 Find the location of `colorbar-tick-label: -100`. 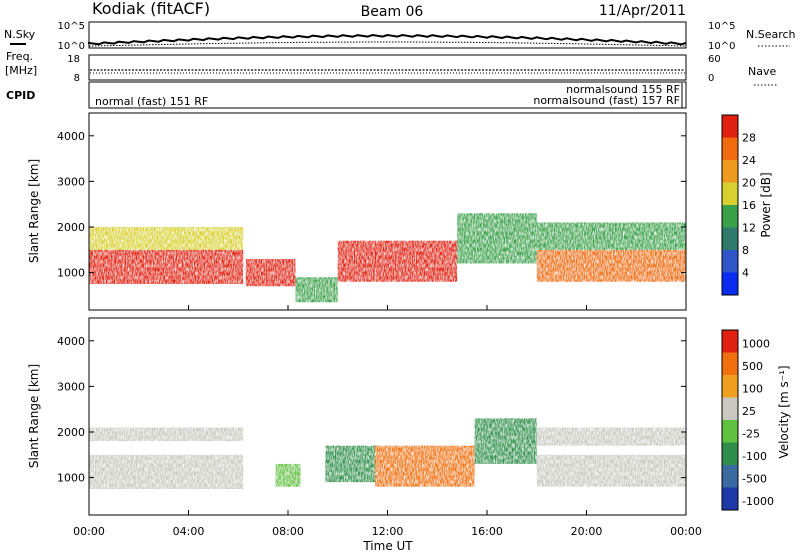

colorbar-tick-label: -100 is located at coordinates (754, 456).